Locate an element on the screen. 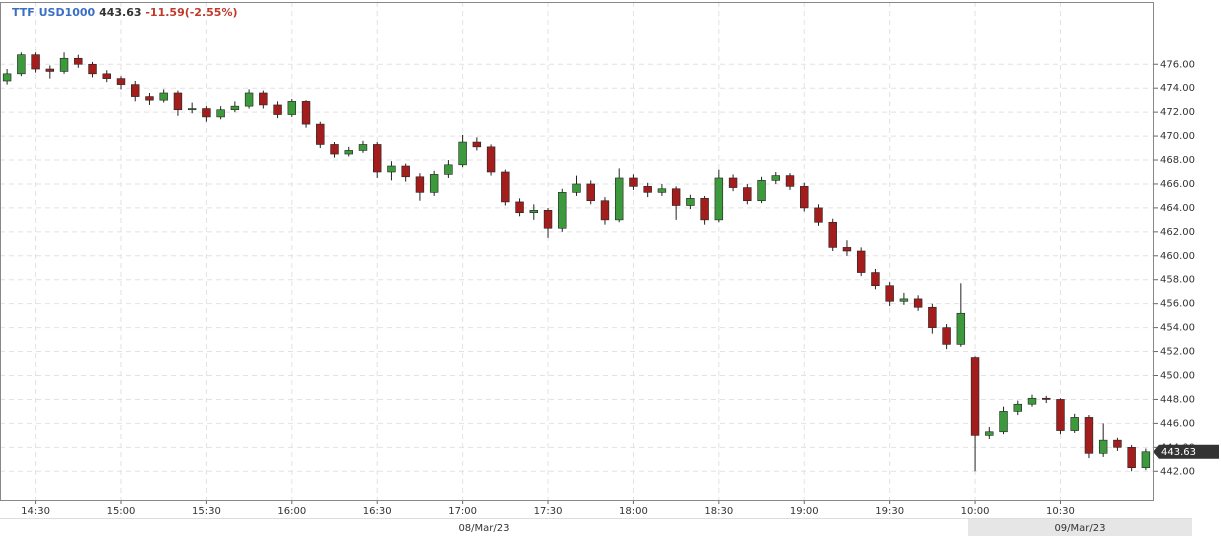  y-tick-label: 476.00 is located at coordinates (1177, 64).